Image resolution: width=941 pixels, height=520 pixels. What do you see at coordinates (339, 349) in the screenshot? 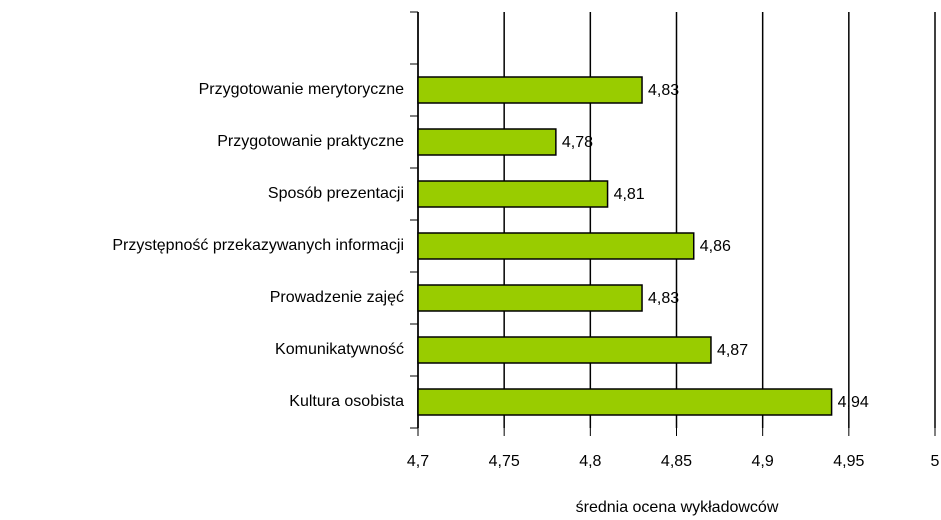
I see `y-tick-label: Komunikatywność` at bounding box center [339, 349].